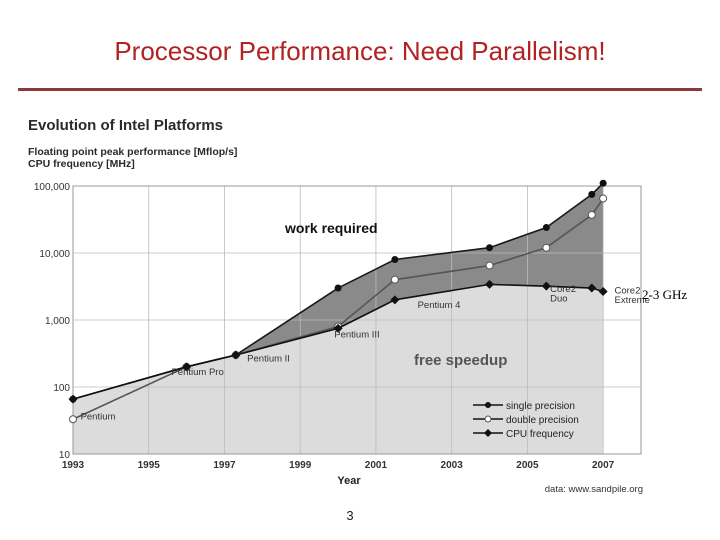 The height and width of the screenshot is (540, 720). I want to click on ghz-annotation: 2-3 GHz, so click(665, 294).